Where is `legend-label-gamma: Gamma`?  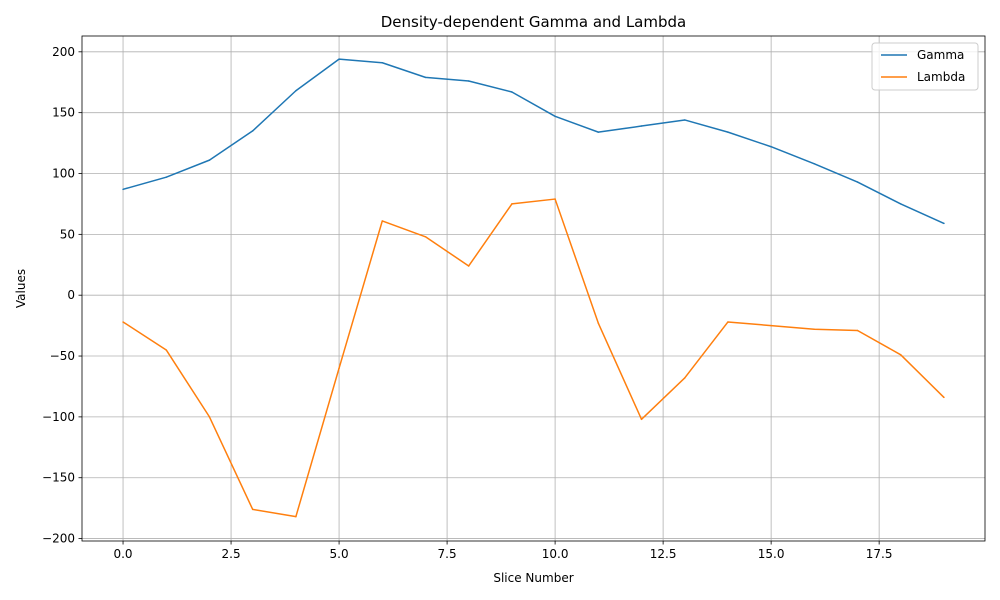
legend-label-gamma: Gamma is located at coordinates (940, 55).